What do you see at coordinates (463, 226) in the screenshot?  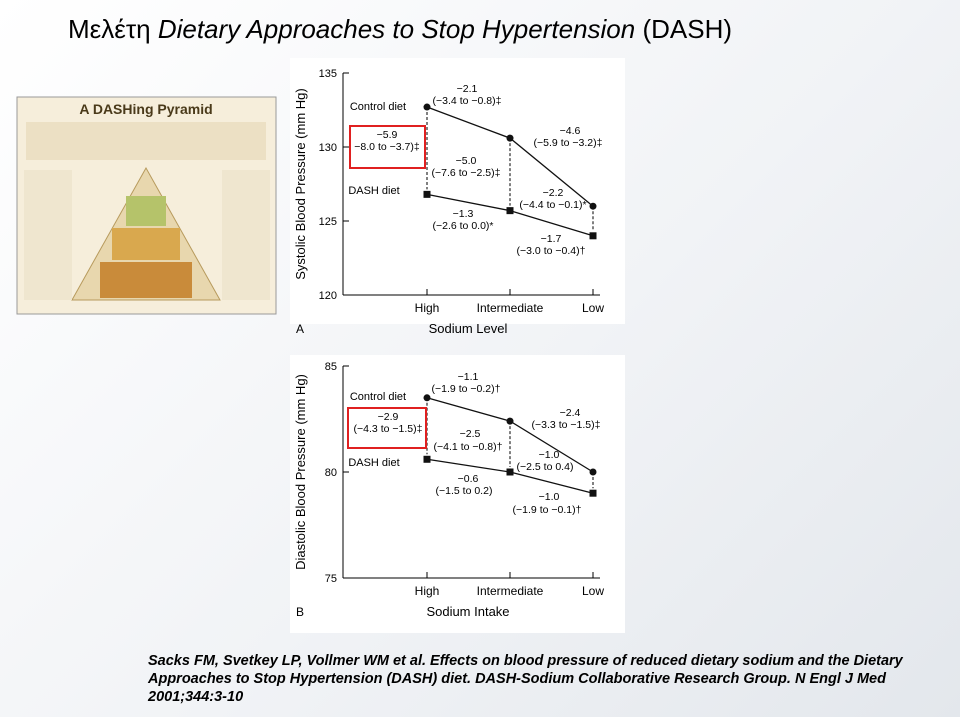 I see `annotation: (−2.6 to 0.0)*` at bounding box center [463, 226].